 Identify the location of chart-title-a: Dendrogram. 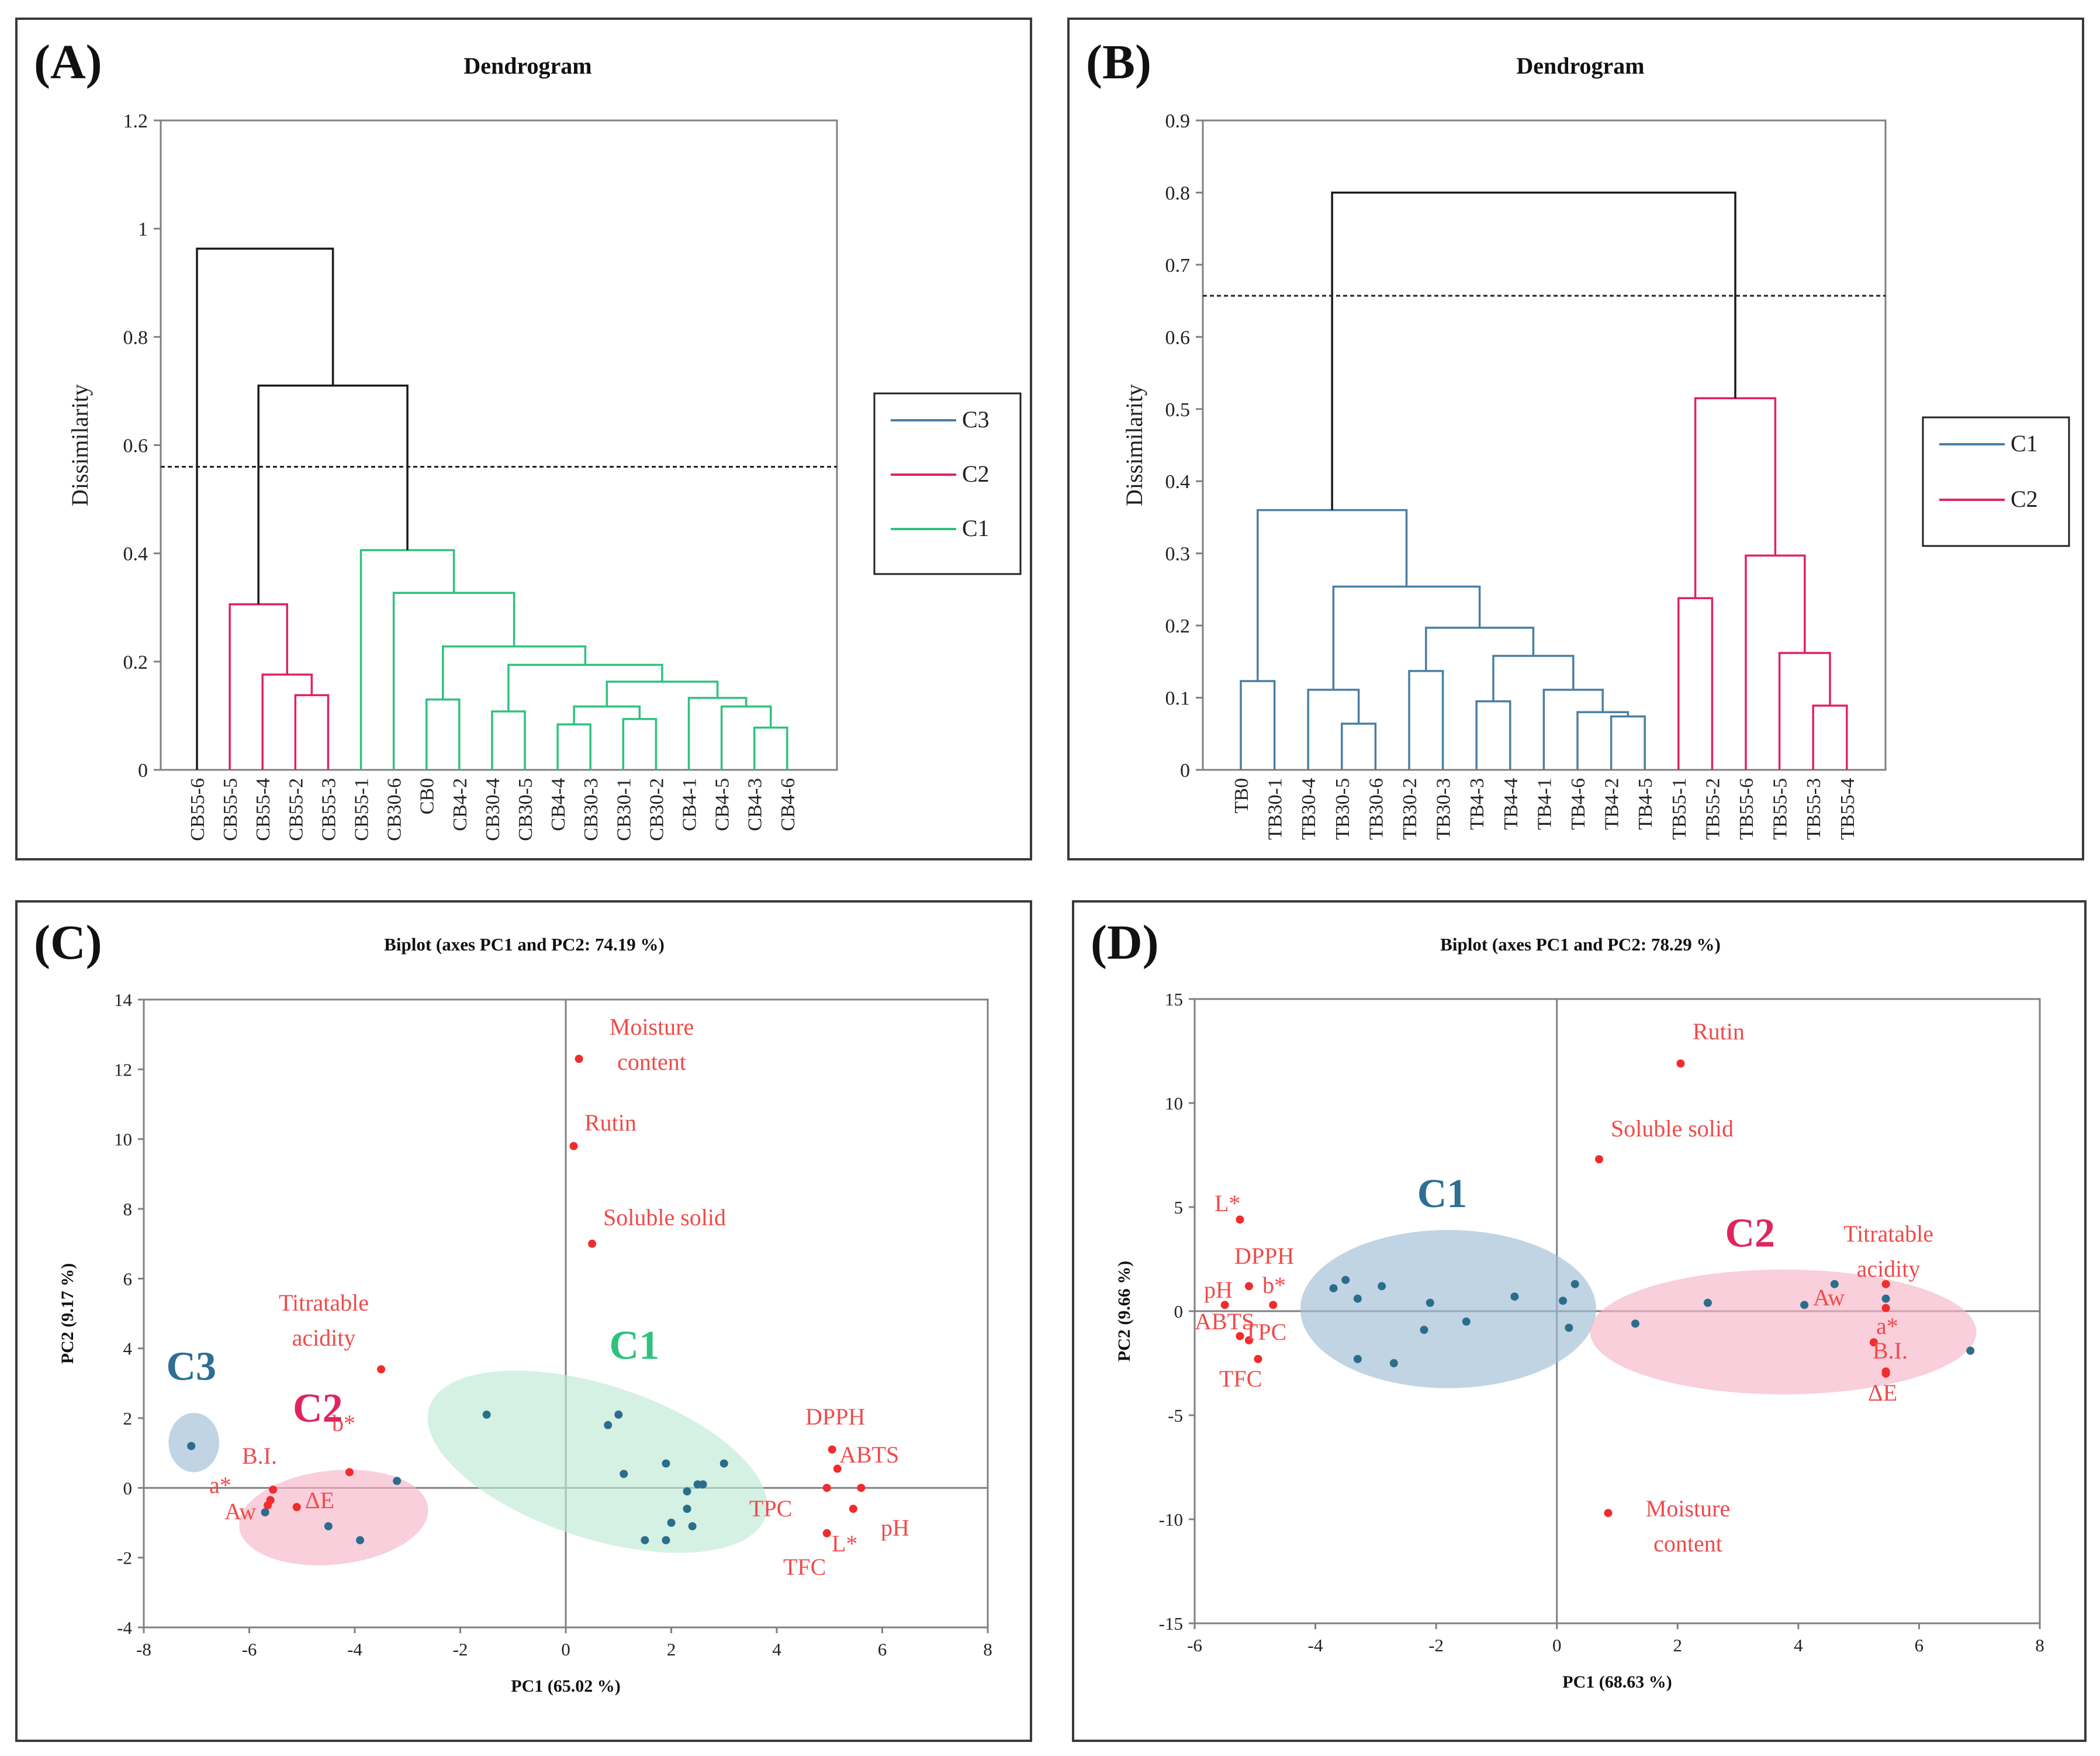
(527, 66).